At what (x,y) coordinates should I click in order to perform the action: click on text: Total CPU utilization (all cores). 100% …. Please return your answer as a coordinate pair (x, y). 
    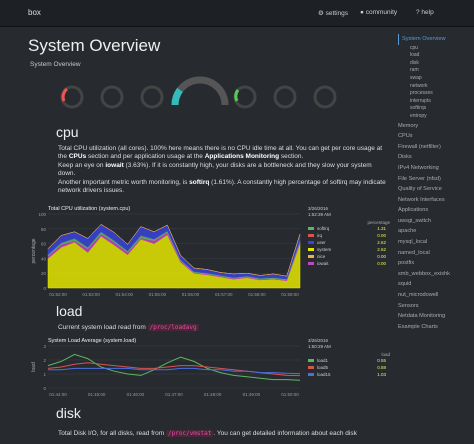
    Looking at the image, I should click on (220, 153).